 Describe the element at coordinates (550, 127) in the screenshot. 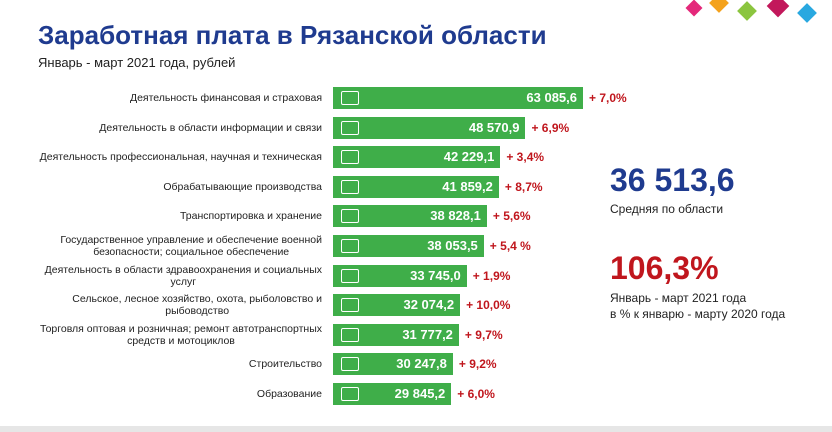

I see `change-label: + 6,9%` at that location.